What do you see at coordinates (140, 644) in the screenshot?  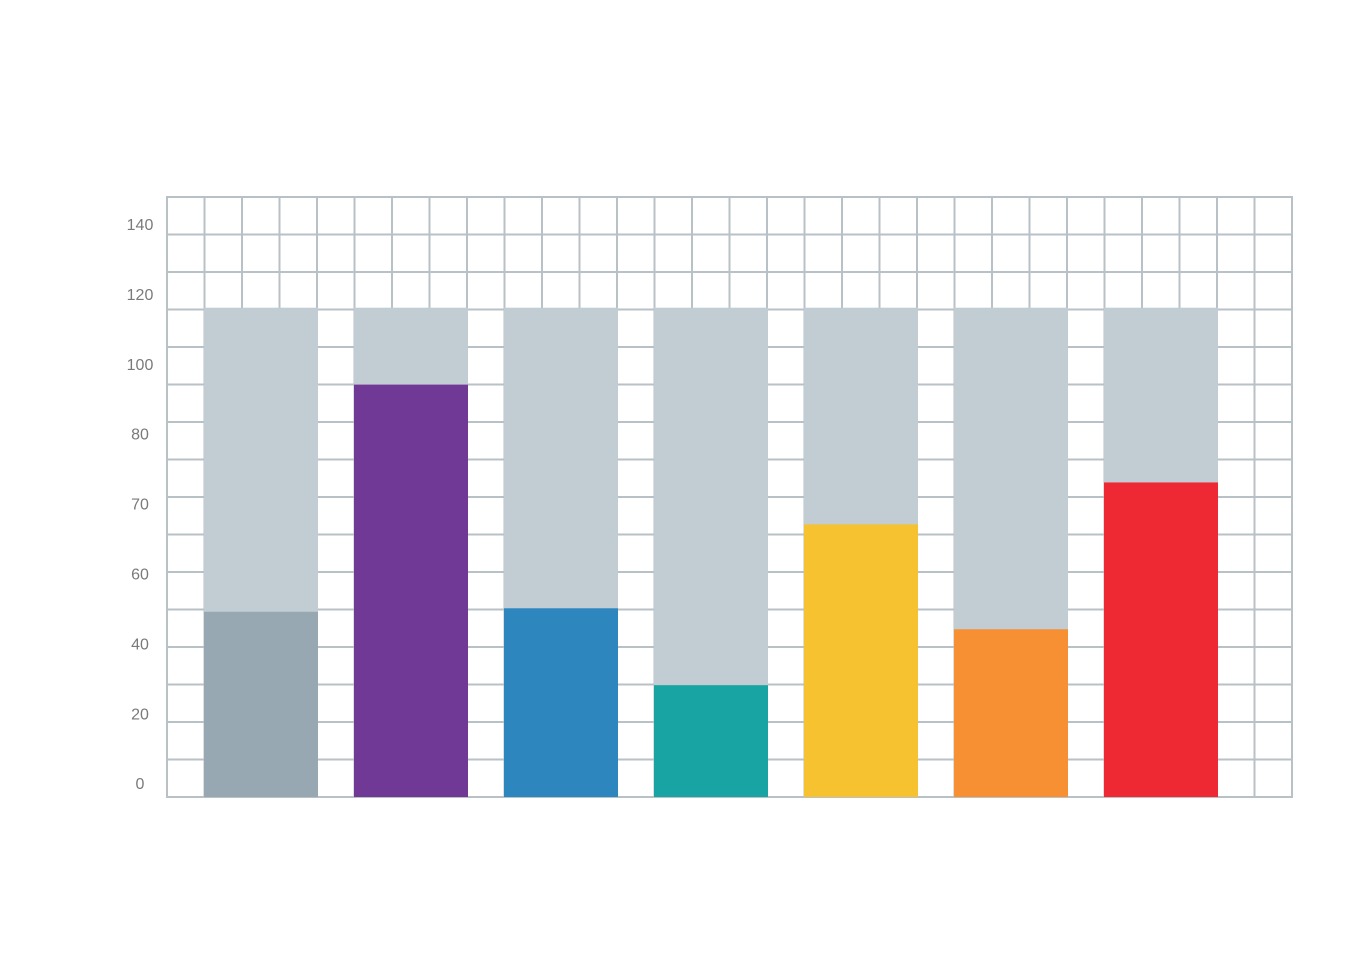 I see `y-tick-label: 40` at bounding box center [140, 644].